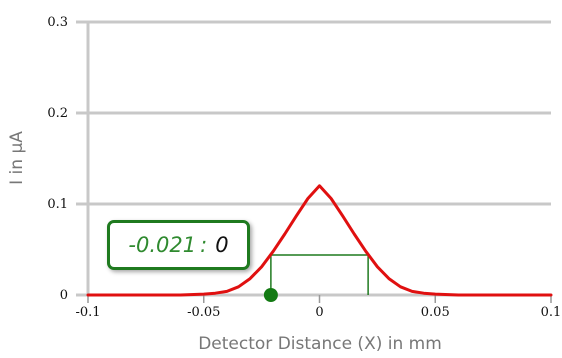 Image resolution: width=562 pixels, height=358 pixels. I want to click on readout-box: -0.021 : 0, so click(178, 245).